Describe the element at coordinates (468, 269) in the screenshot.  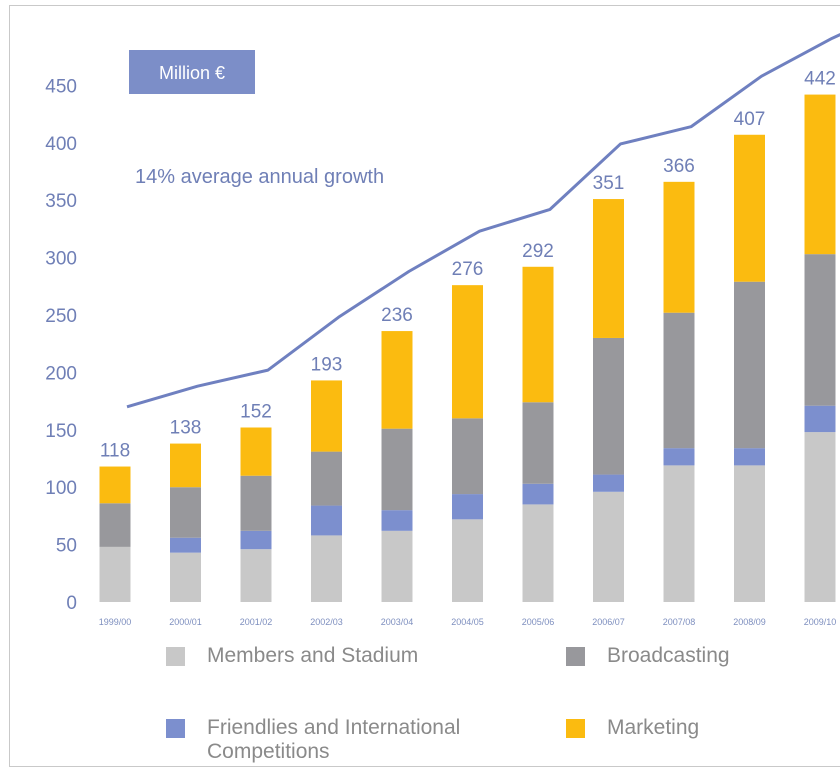
I see `total-label: 276` at that location.